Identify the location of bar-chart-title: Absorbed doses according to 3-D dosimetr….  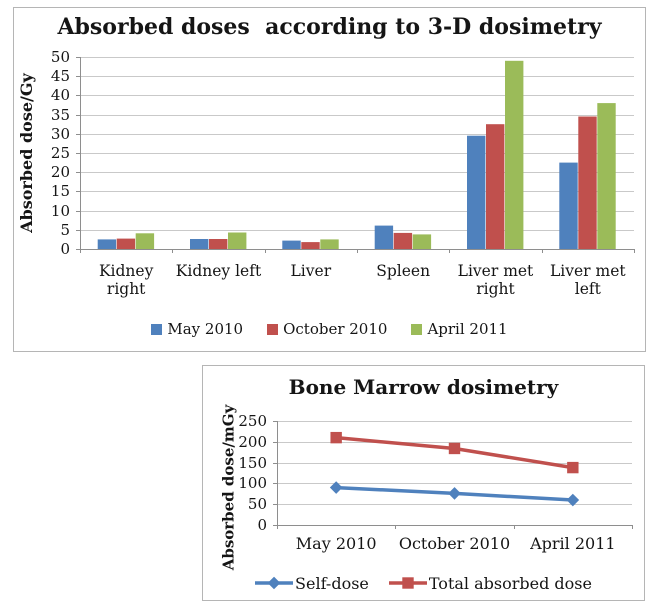
(329, 27).